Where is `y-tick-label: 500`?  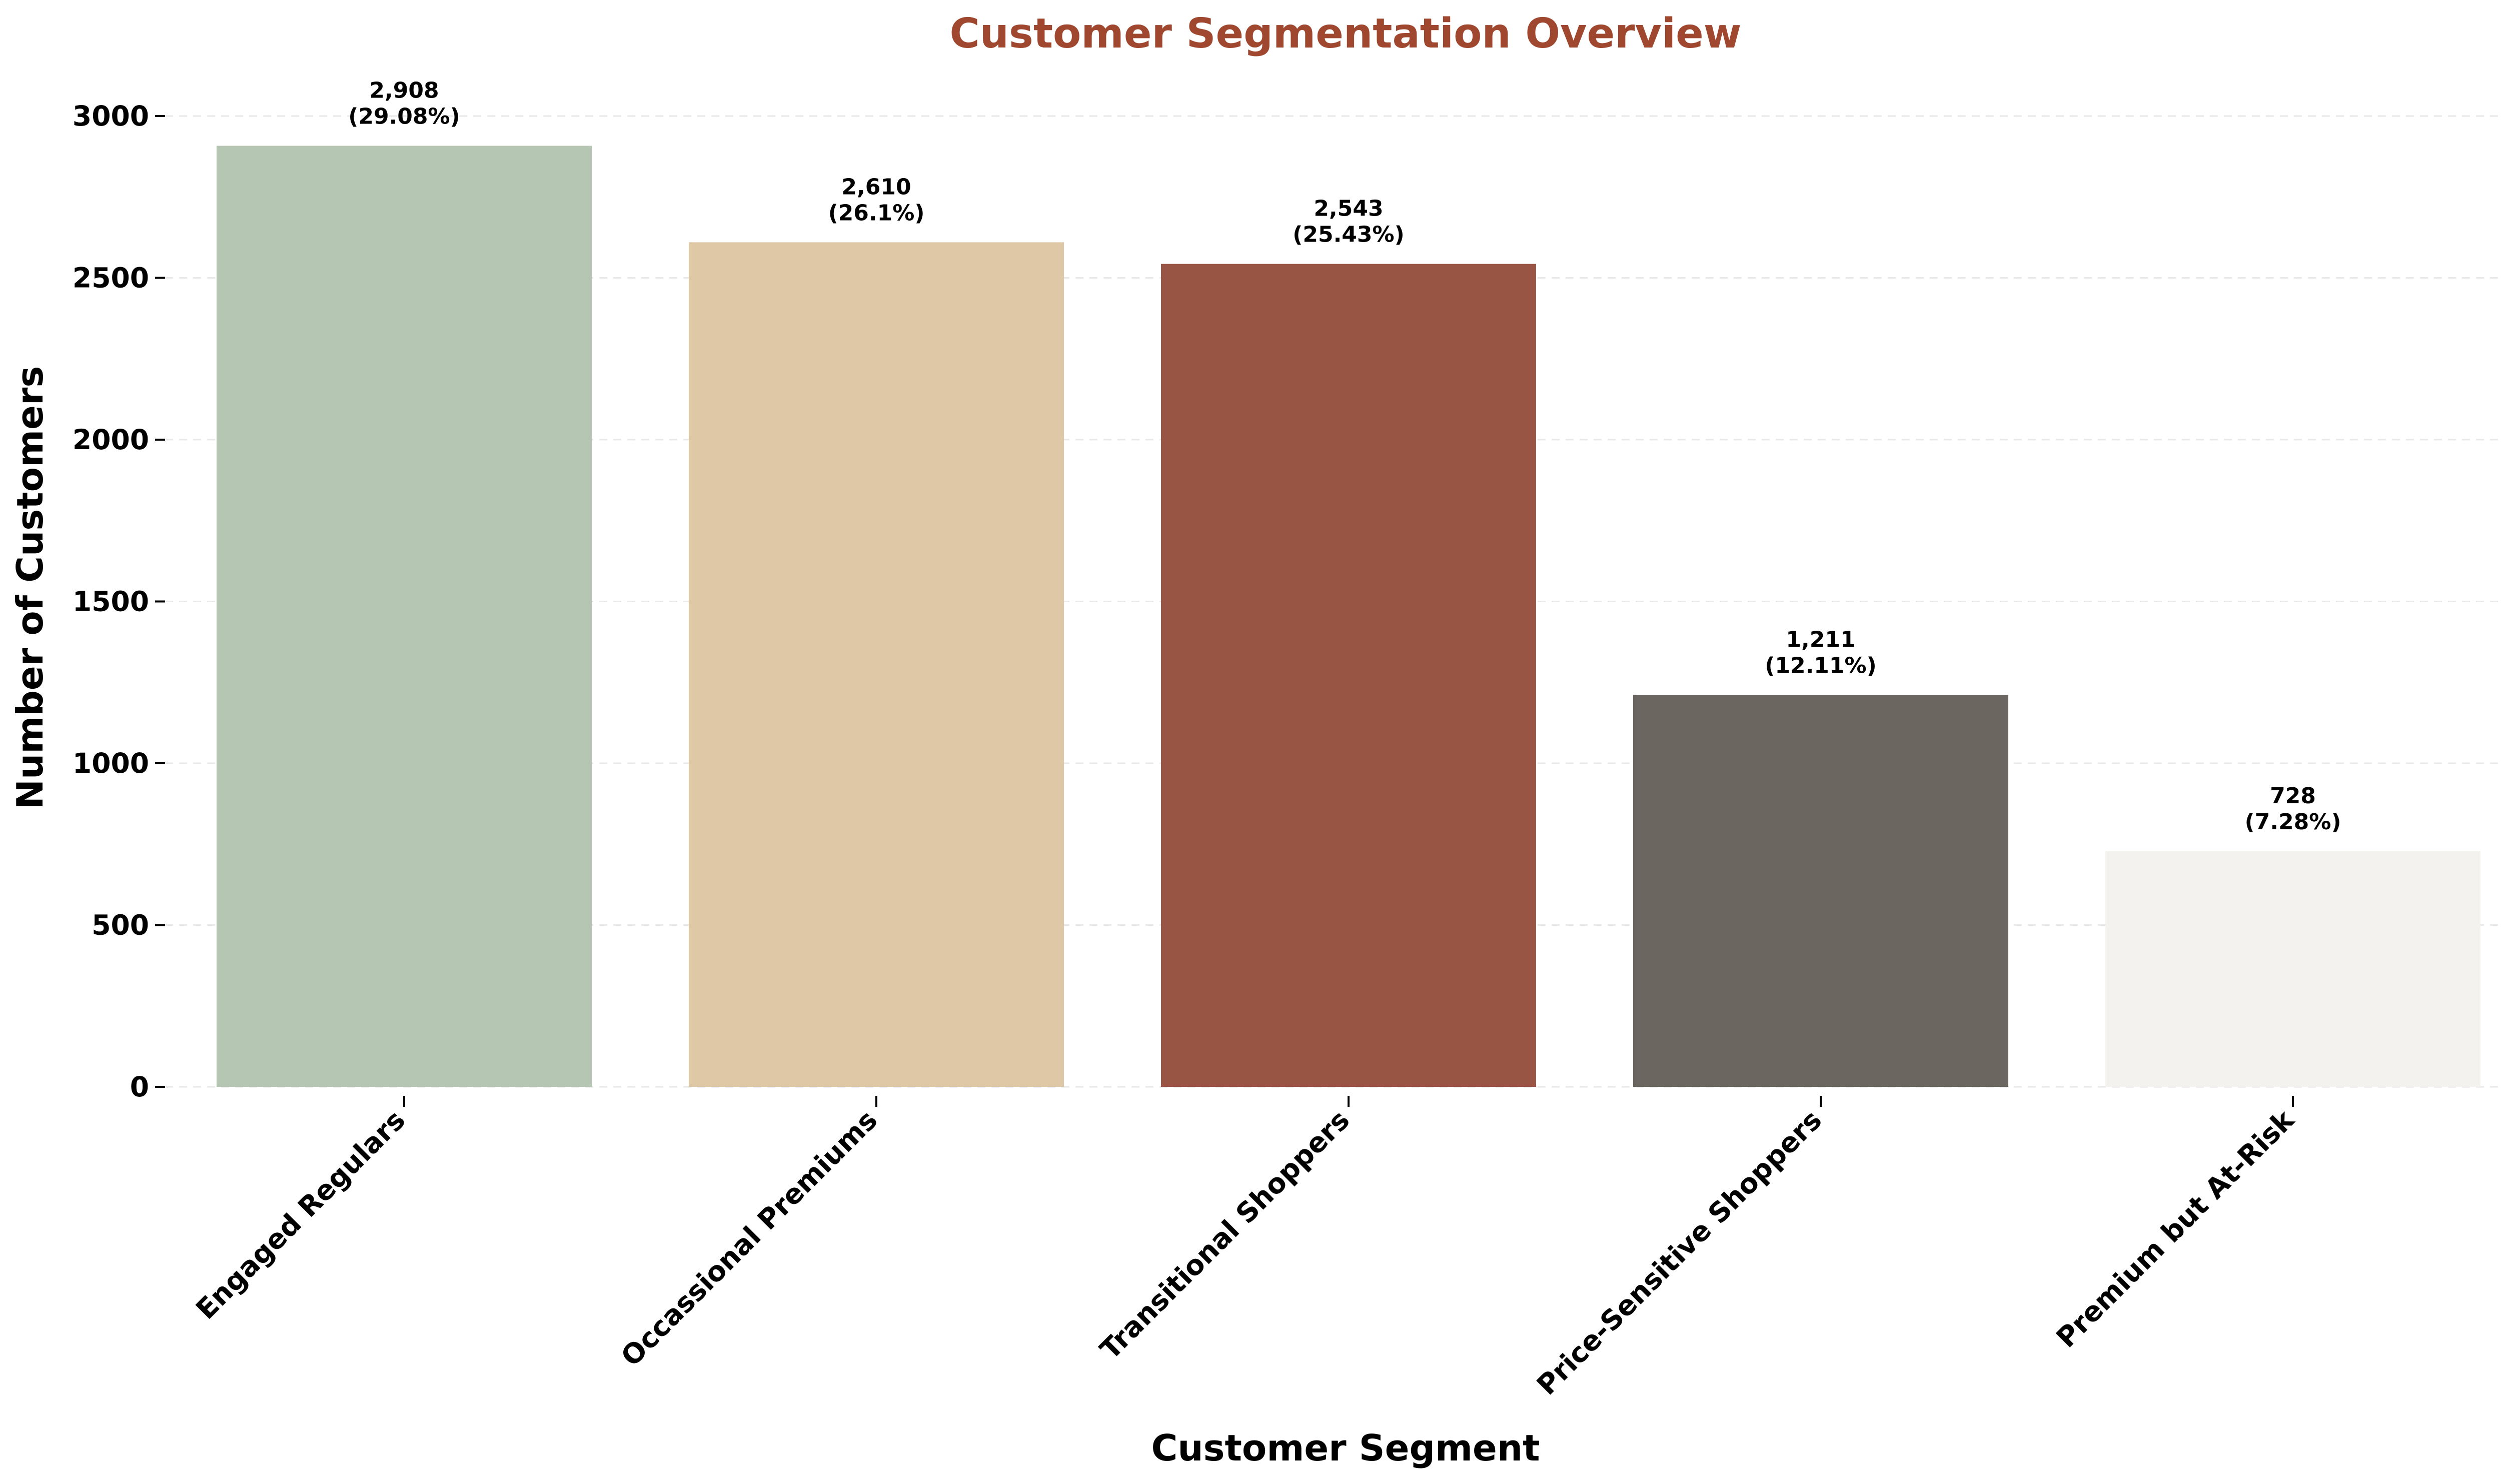
y-tick-label: 500 is located at coordinates (120, 925).